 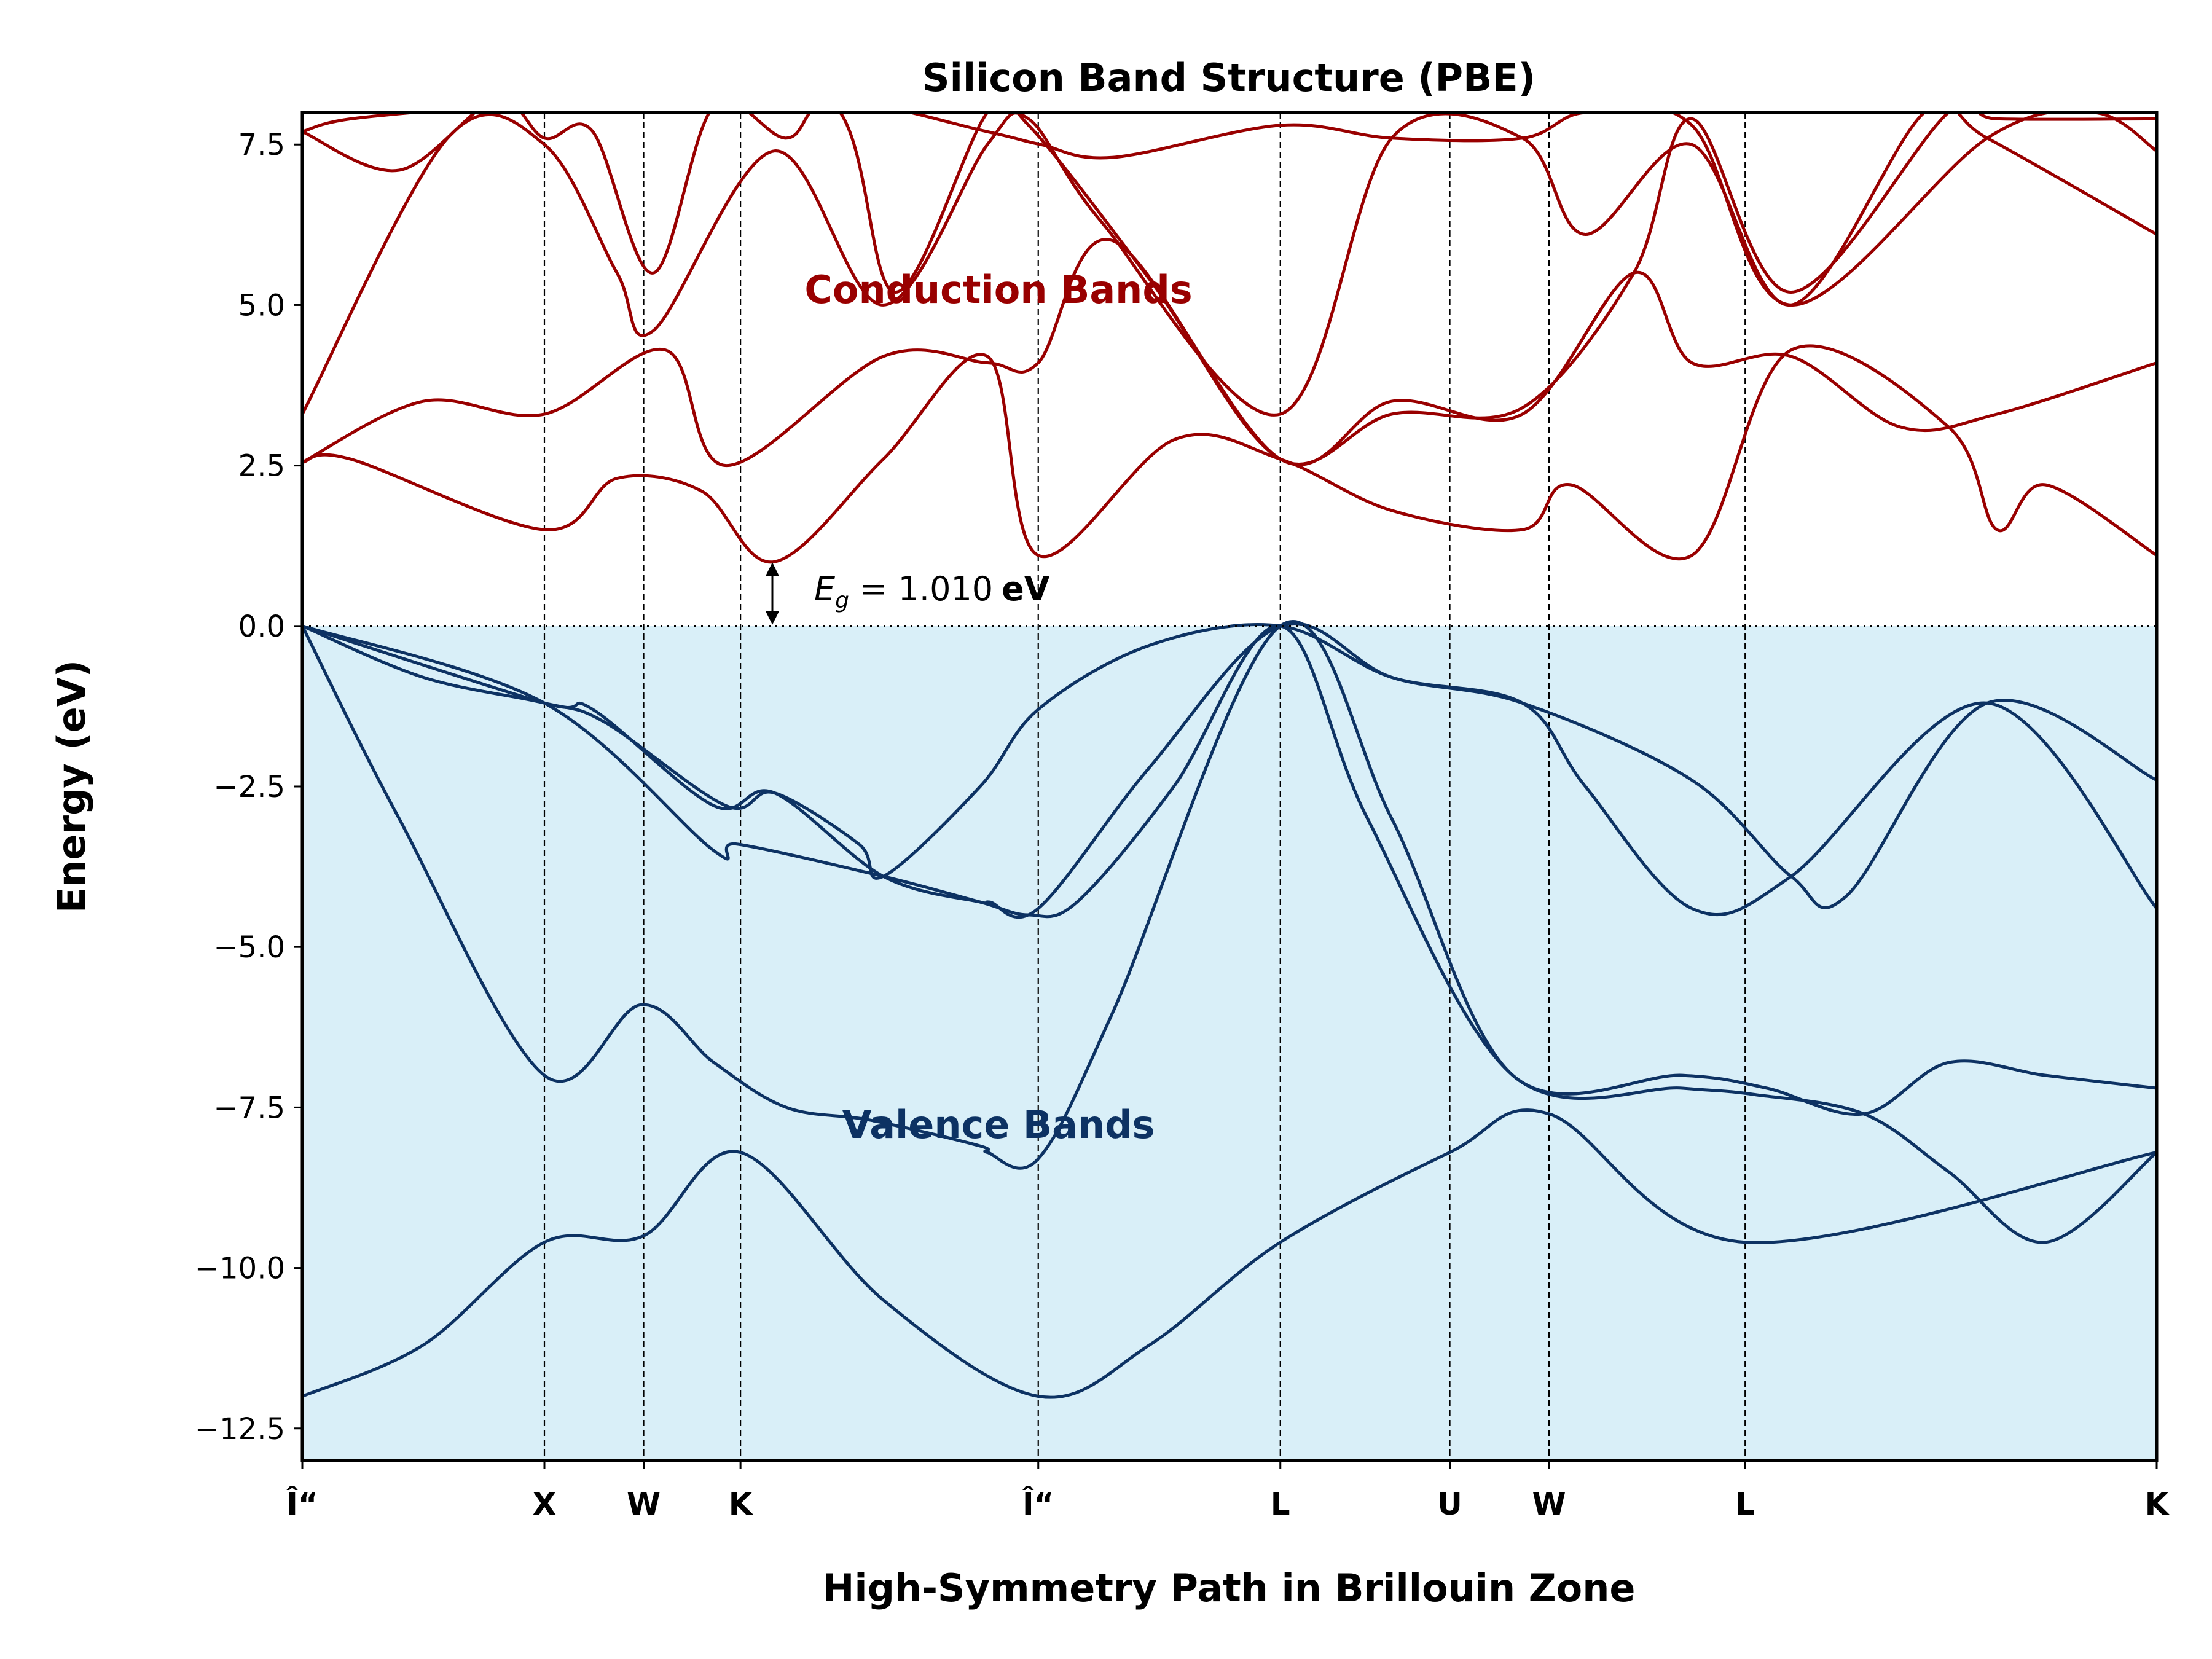 I want to click on y-tick-label: 5.0, so click(x=261, y=305).